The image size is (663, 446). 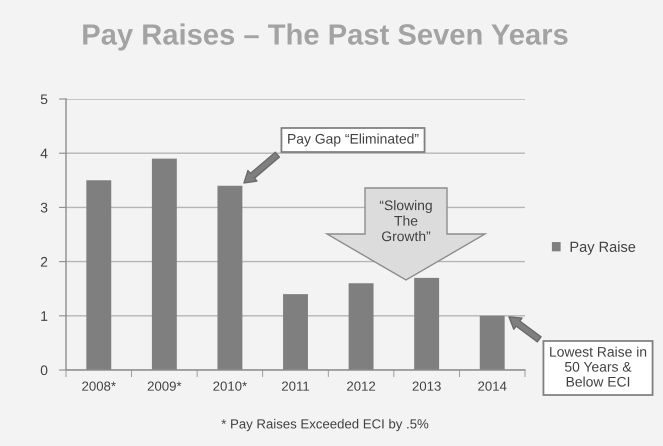 What do you see at coordinates (325, 37) in the screenshot?
I see `chart-title: Pay Raises – The Past Seven Years` at bounding box center [325, 37].